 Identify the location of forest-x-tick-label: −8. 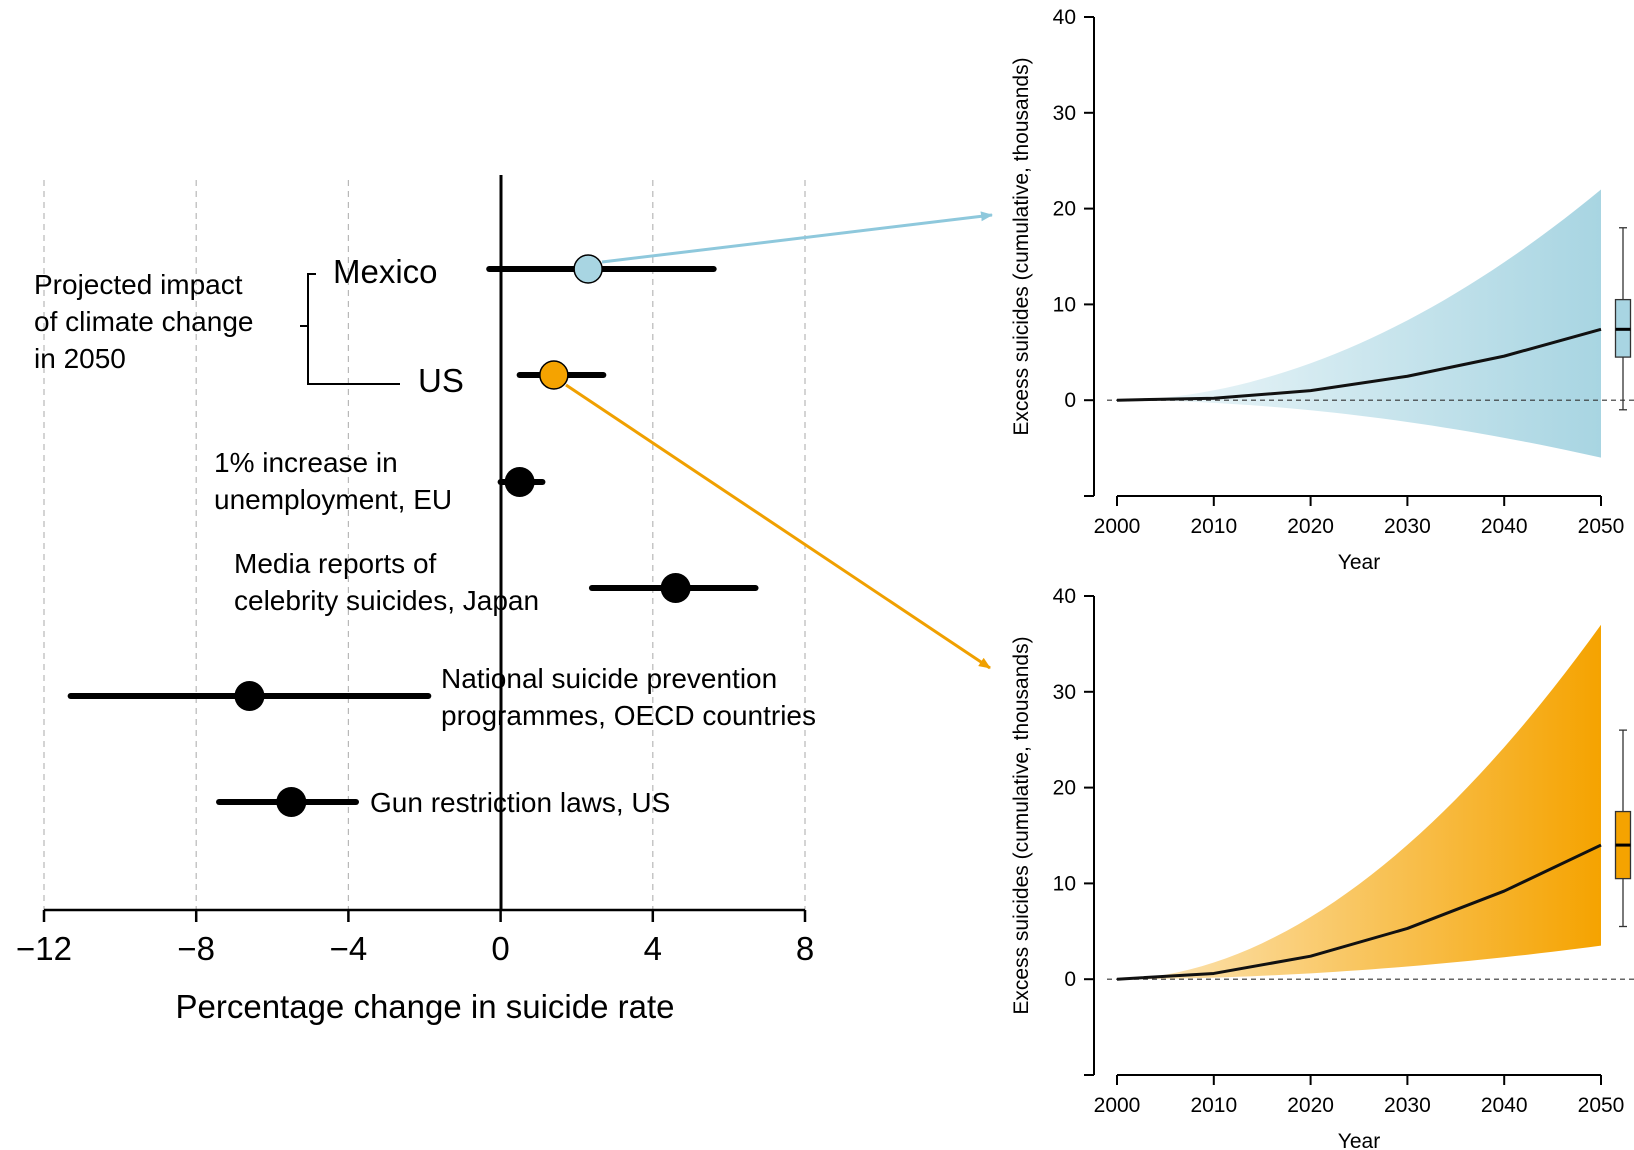
(196, 948).